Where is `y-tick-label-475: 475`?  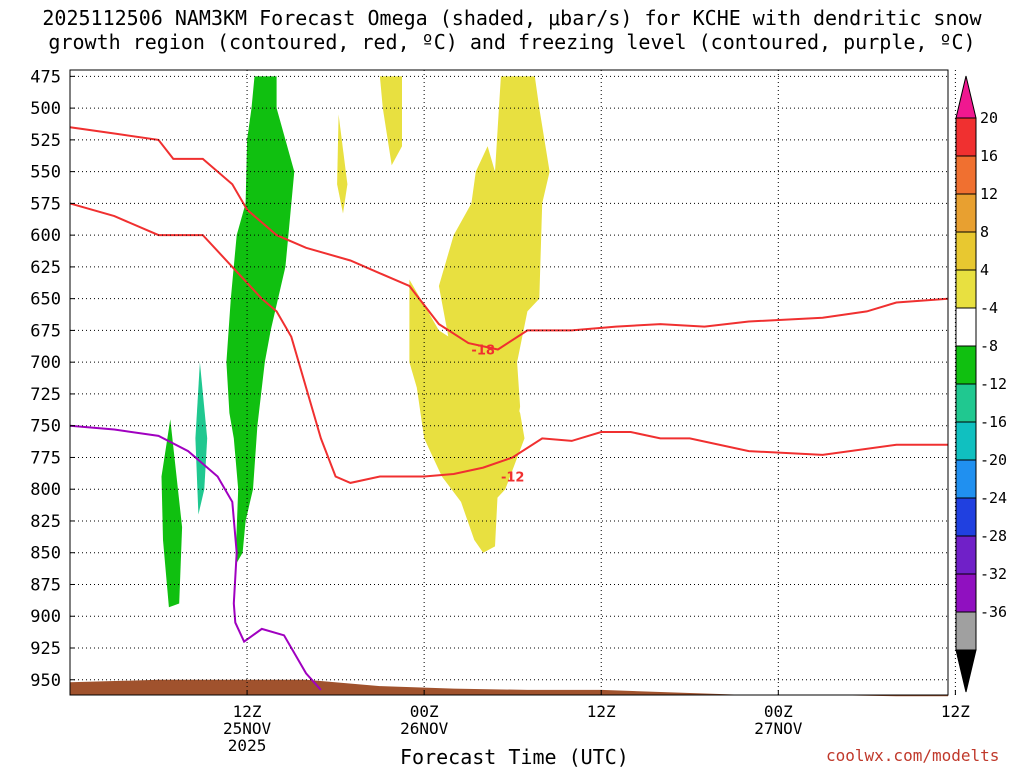
y-tick-label-475: 475 is located at coordinates (45, 77).